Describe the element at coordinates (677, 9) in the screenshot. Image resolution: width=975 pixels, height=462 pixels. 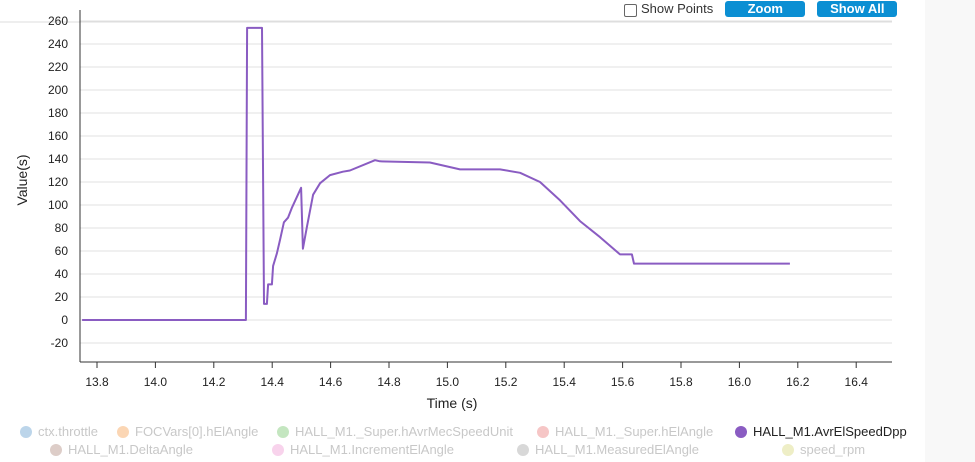
I see `show-points-label: Show Points` at that location.